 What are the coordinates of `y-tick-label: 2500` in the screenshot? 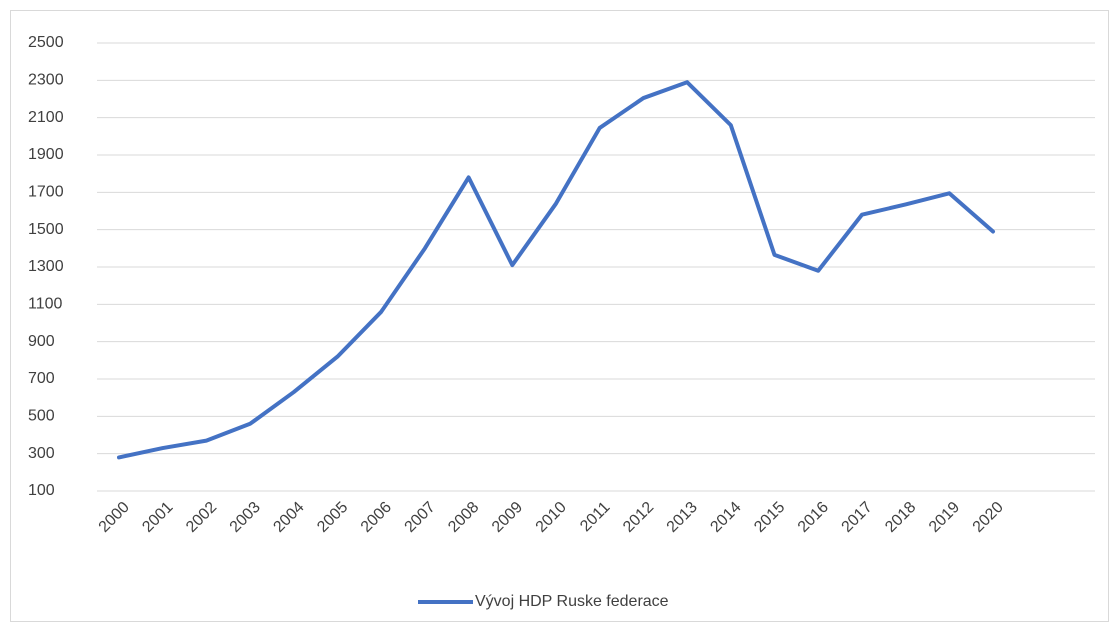 It's located at (46, 42).